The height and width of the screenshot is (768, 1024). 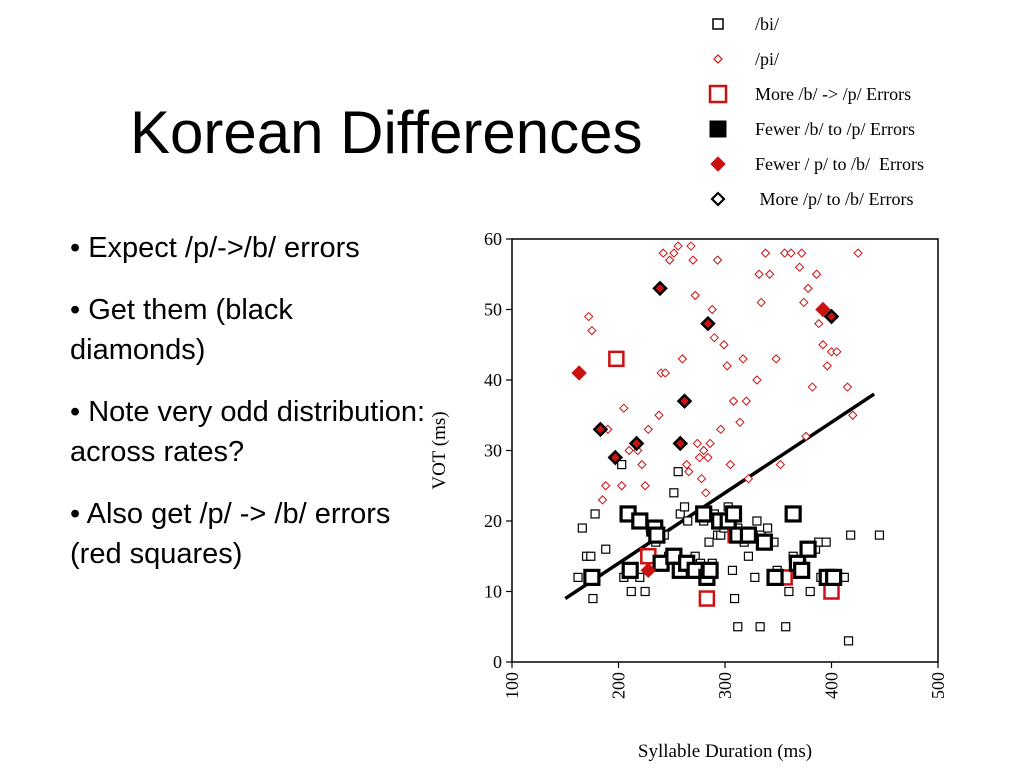 What do you see at coordinates (835, 129) in the screenshot?
I see `legend-label: Fewer /b/ to /p/ Errors` at bounding box center [835, 129].